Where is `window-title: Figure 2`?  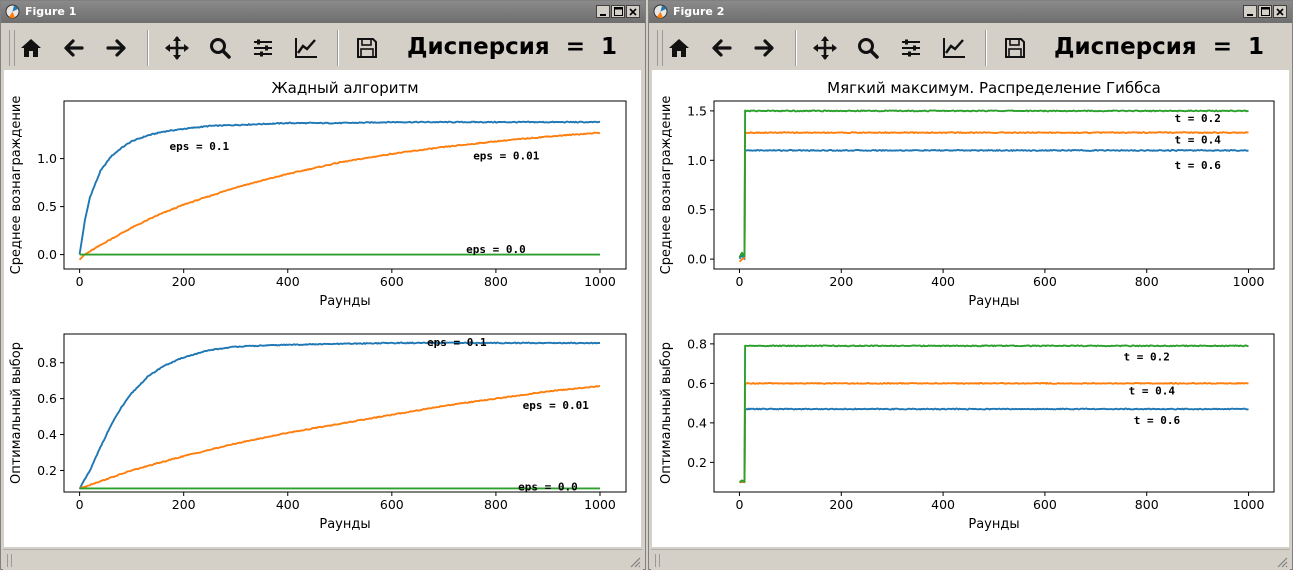
window-title: Figure 2 is located at coordinates (699, 11).